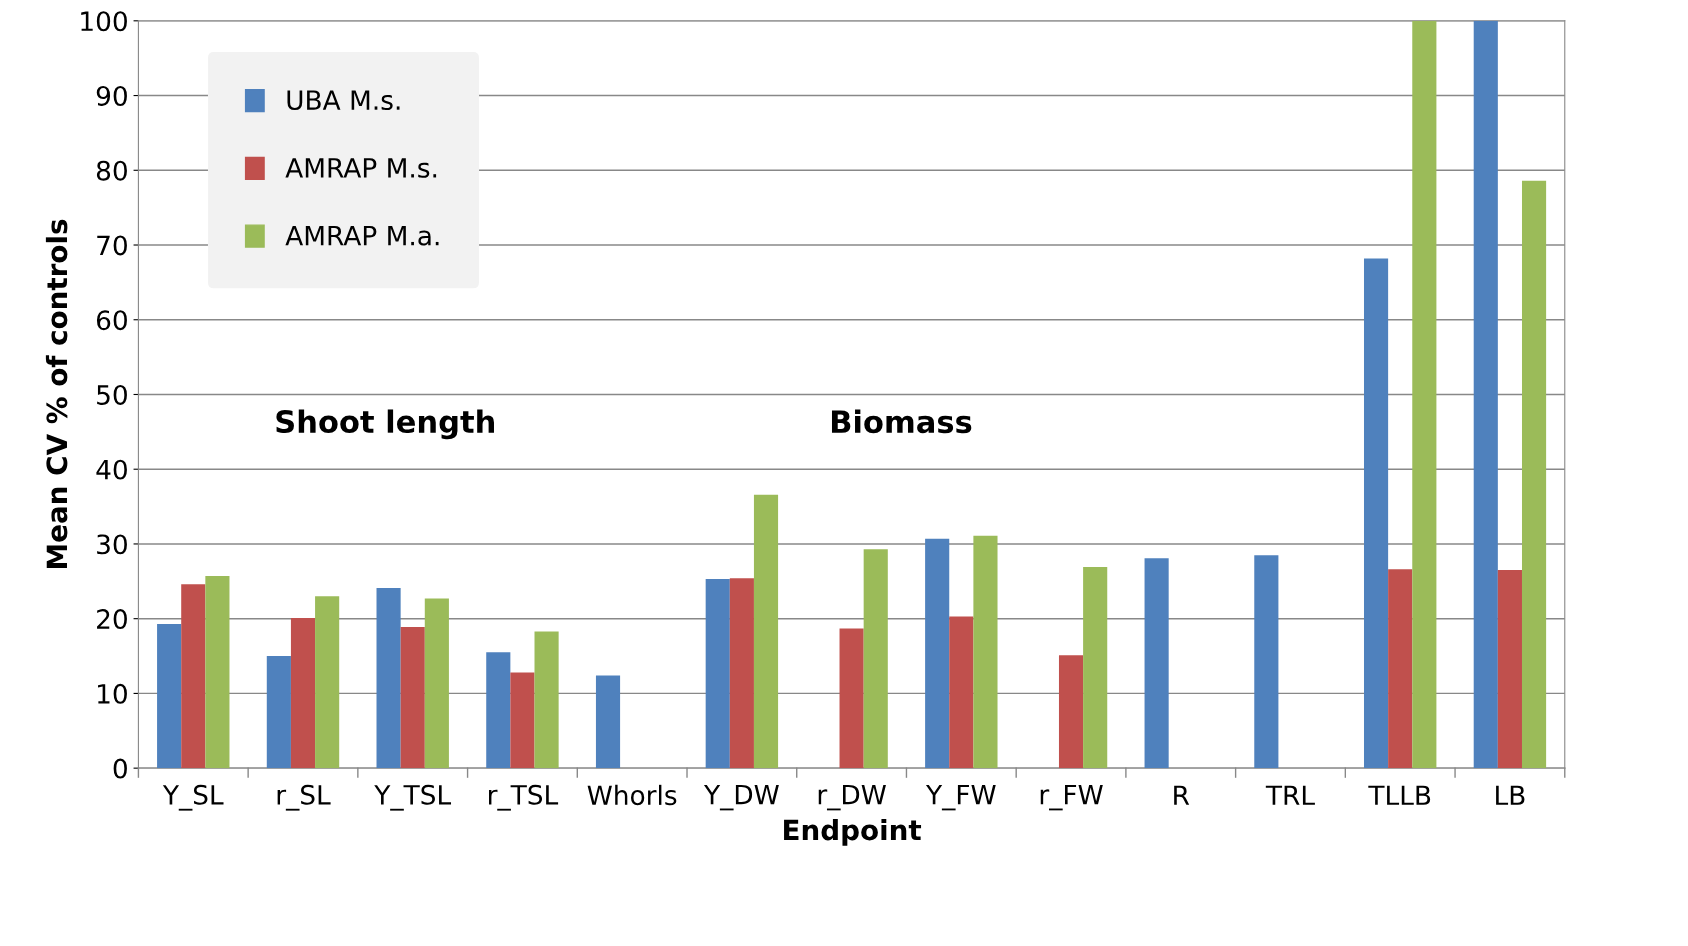  Describe the element at coordinates (853, 832) in the screenshot. I see `x-axis-title: Endpoint` at that location.